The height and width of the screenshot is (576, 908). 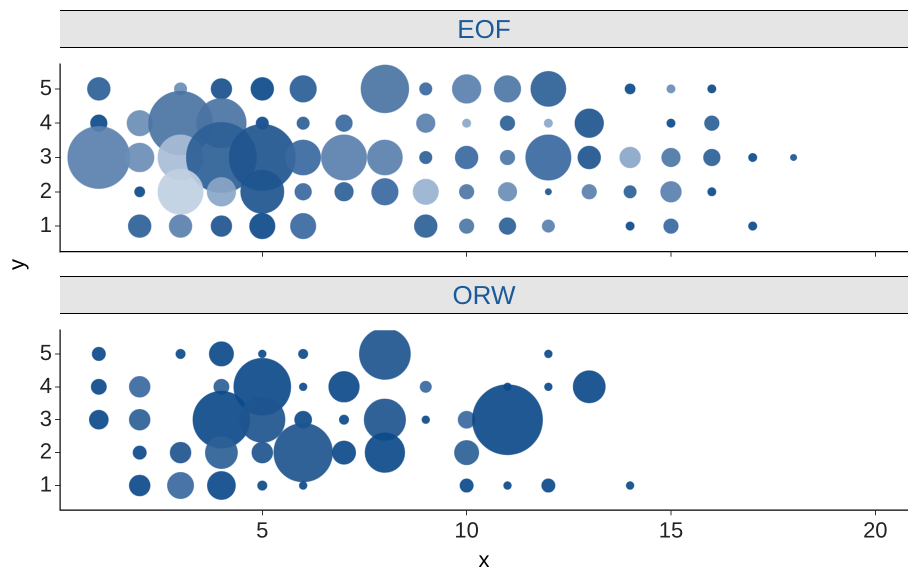 I want to click on x-axis-title: x, so click(x=484, y=559).